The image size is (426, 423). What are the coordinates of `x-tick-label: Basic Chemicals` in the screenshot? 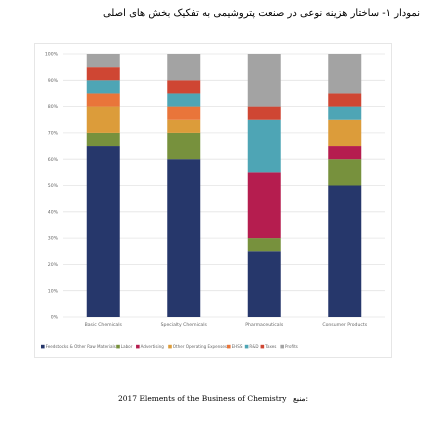 It's located at (104, 325).